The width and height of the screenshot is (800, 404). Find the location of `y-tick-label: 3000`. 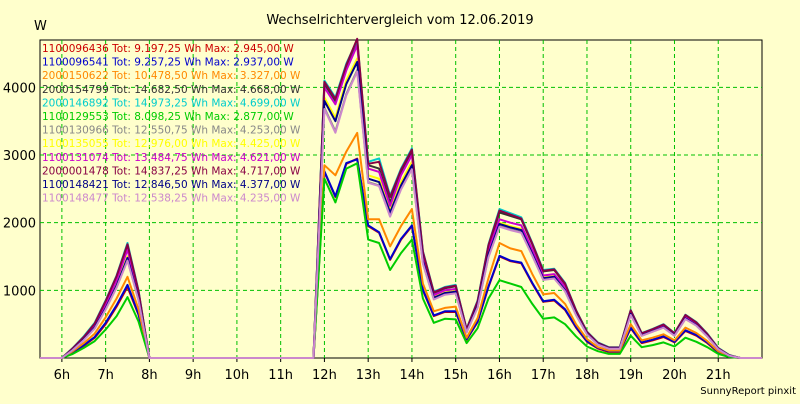

y-tick-label: 3000 is located at coordinates (19, 156).